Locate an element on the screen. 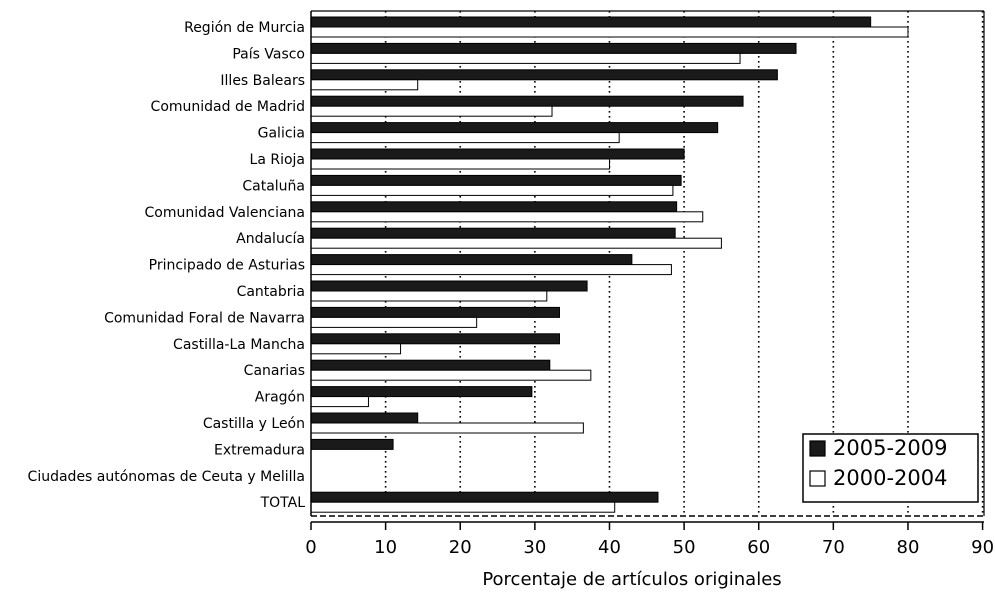 This screenshot has height=592, width=995. x-tick-label: 90 is located at coordinates (982, 547).